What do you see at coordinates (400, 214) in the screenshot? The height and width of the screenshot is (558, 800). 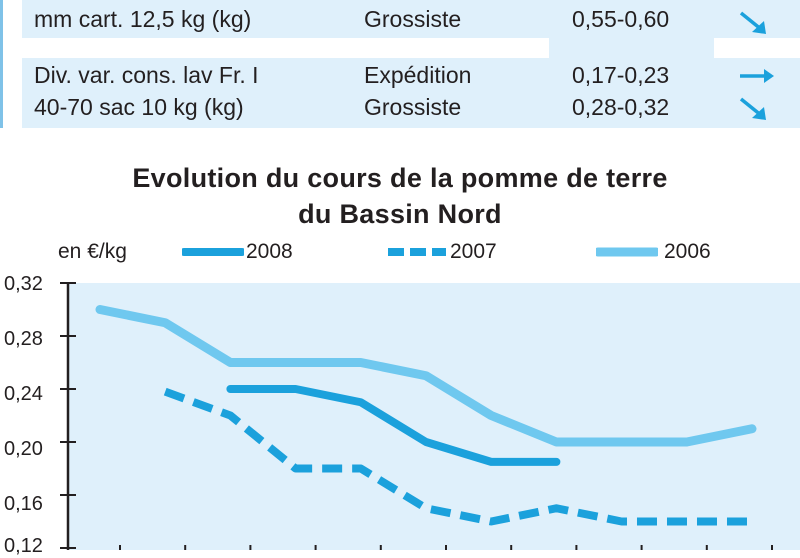 I see `chart-title-line: du Bassin Nord` at bounding box center [400, 214].